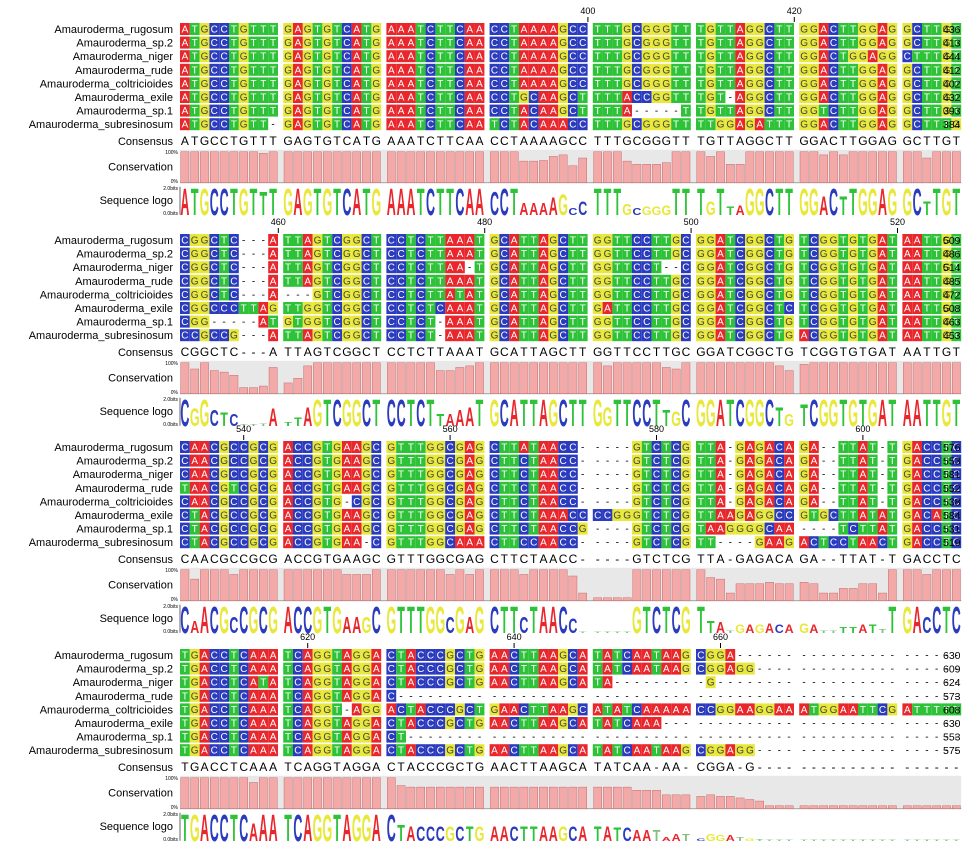 Image resolution: width=977 pixels, height=849 pixels. Describe the element at coordinates (721, 201) in the screenshot. I see `logo-letter: T` at that location.